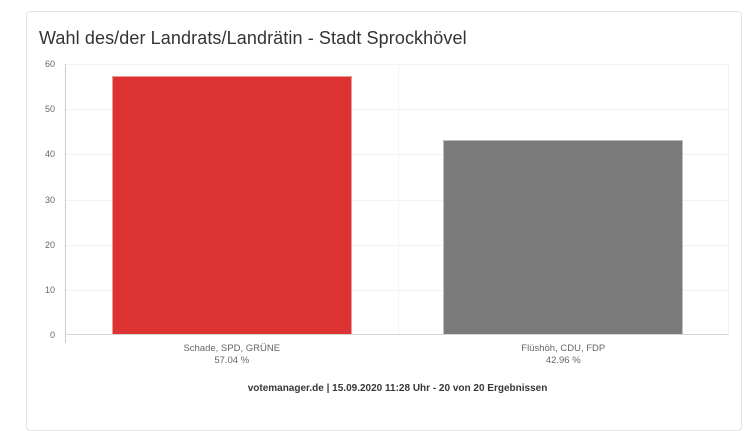  What do you see at coordinates (49, 244) in the screenshot?
I see `y-tick-label: 20` at bounding box center [49, 244].